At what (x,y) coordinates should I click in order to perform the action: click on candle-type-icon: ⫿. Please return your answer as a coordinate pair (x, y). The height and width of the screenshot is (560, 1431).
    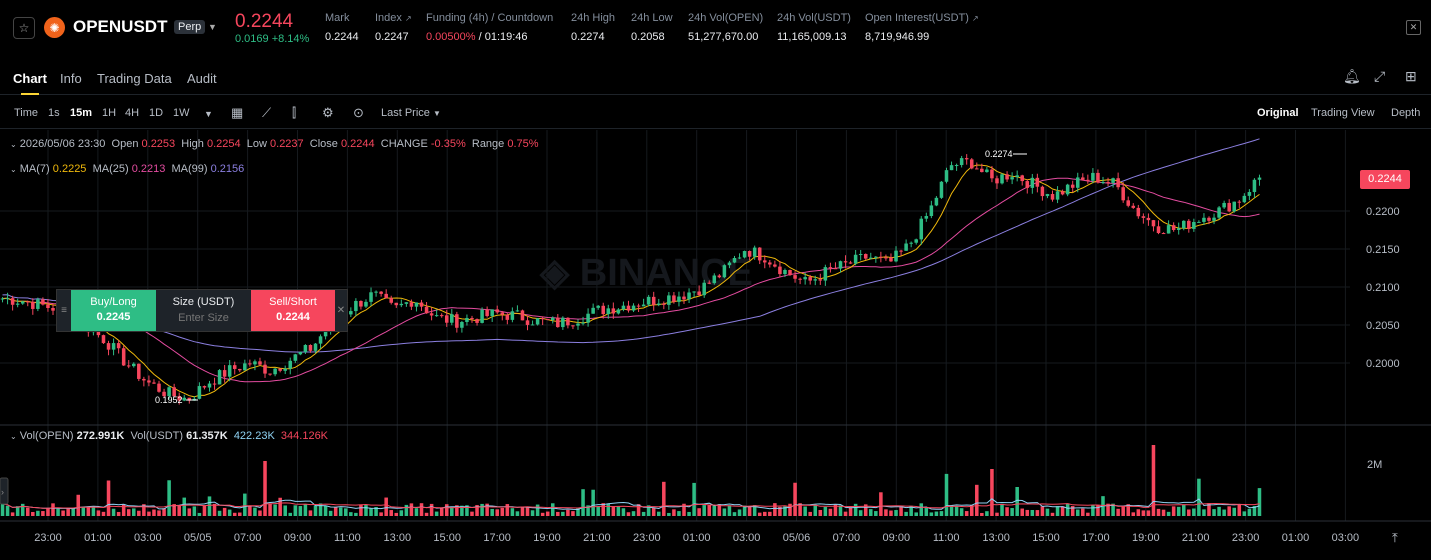
    Looking at the image, I should click on (294, 112).